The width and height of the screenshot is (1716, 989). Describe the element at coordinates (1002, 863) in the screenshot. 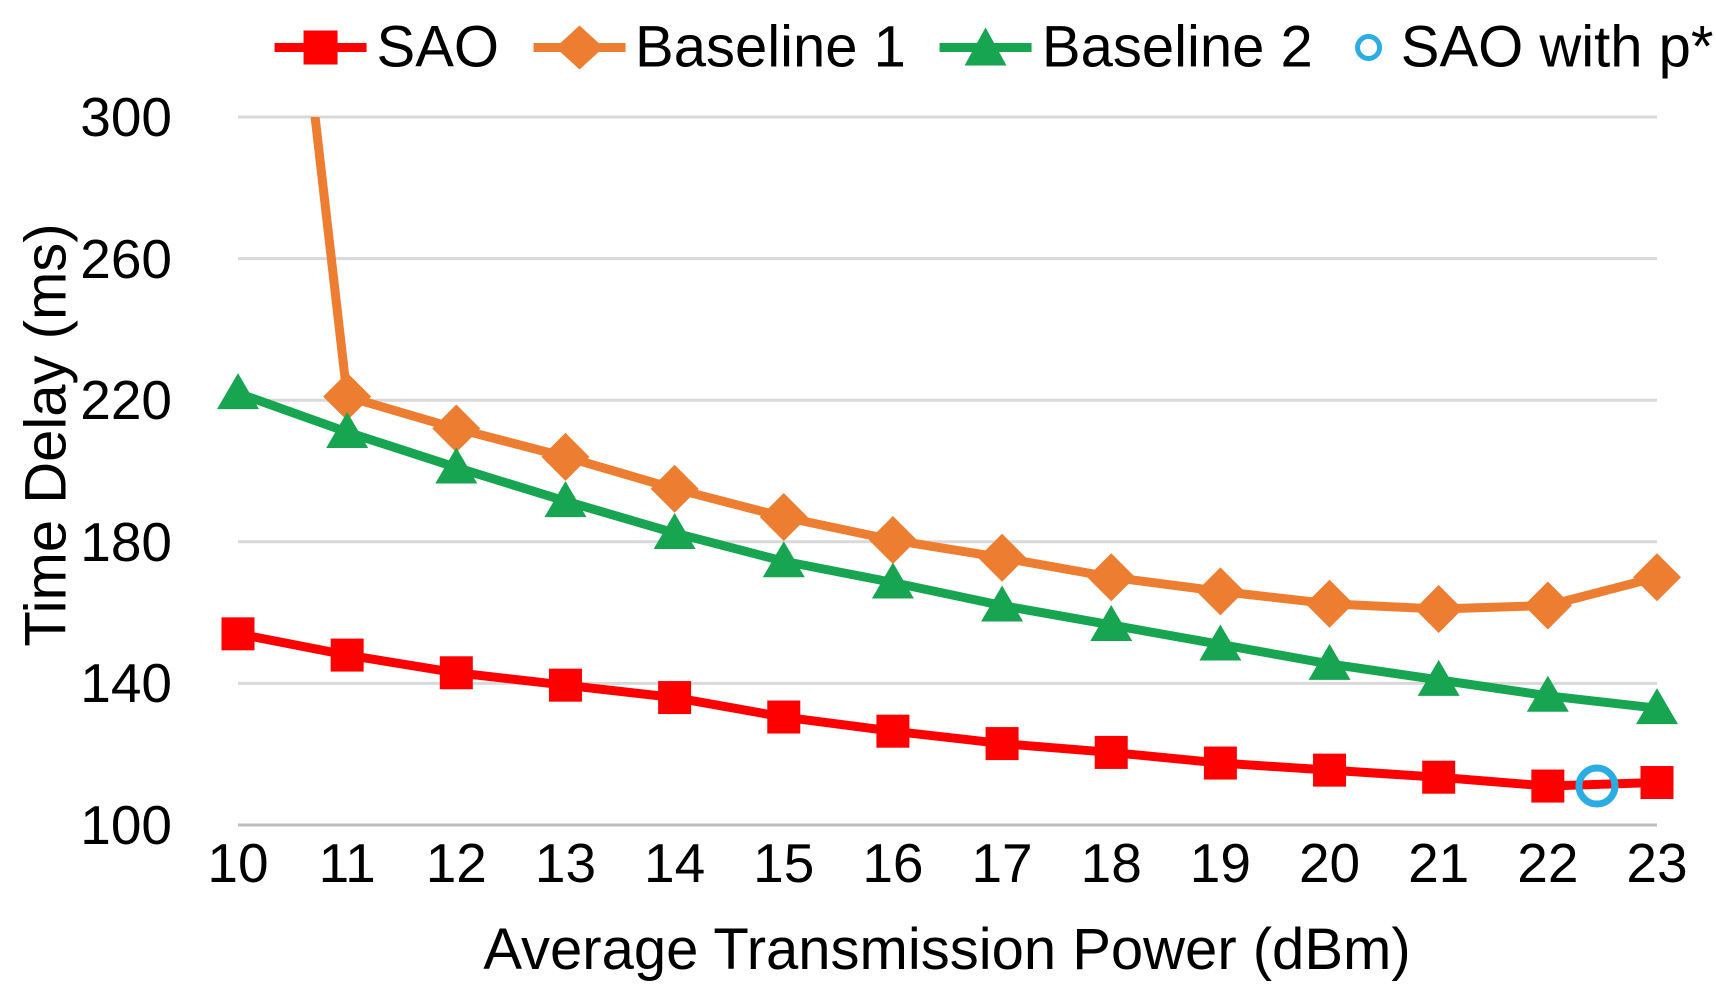

I see `x-tick-label: 17` at that location.